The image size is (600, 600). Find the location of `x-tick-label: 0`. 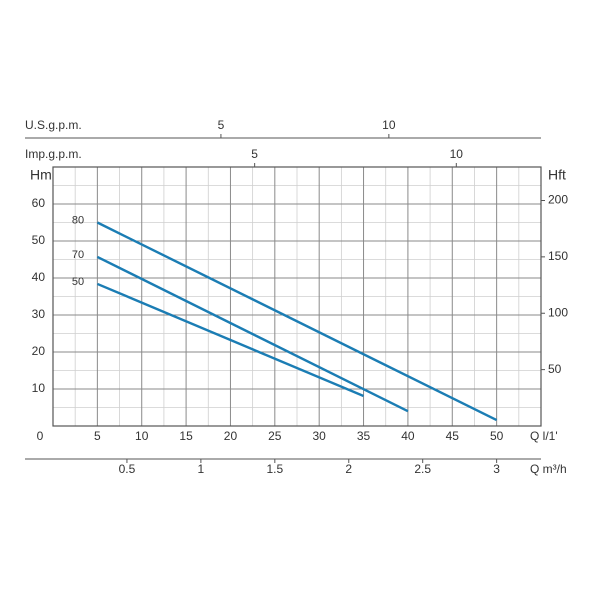

x-tick-label: 0 is located at coordinates (40, 436).